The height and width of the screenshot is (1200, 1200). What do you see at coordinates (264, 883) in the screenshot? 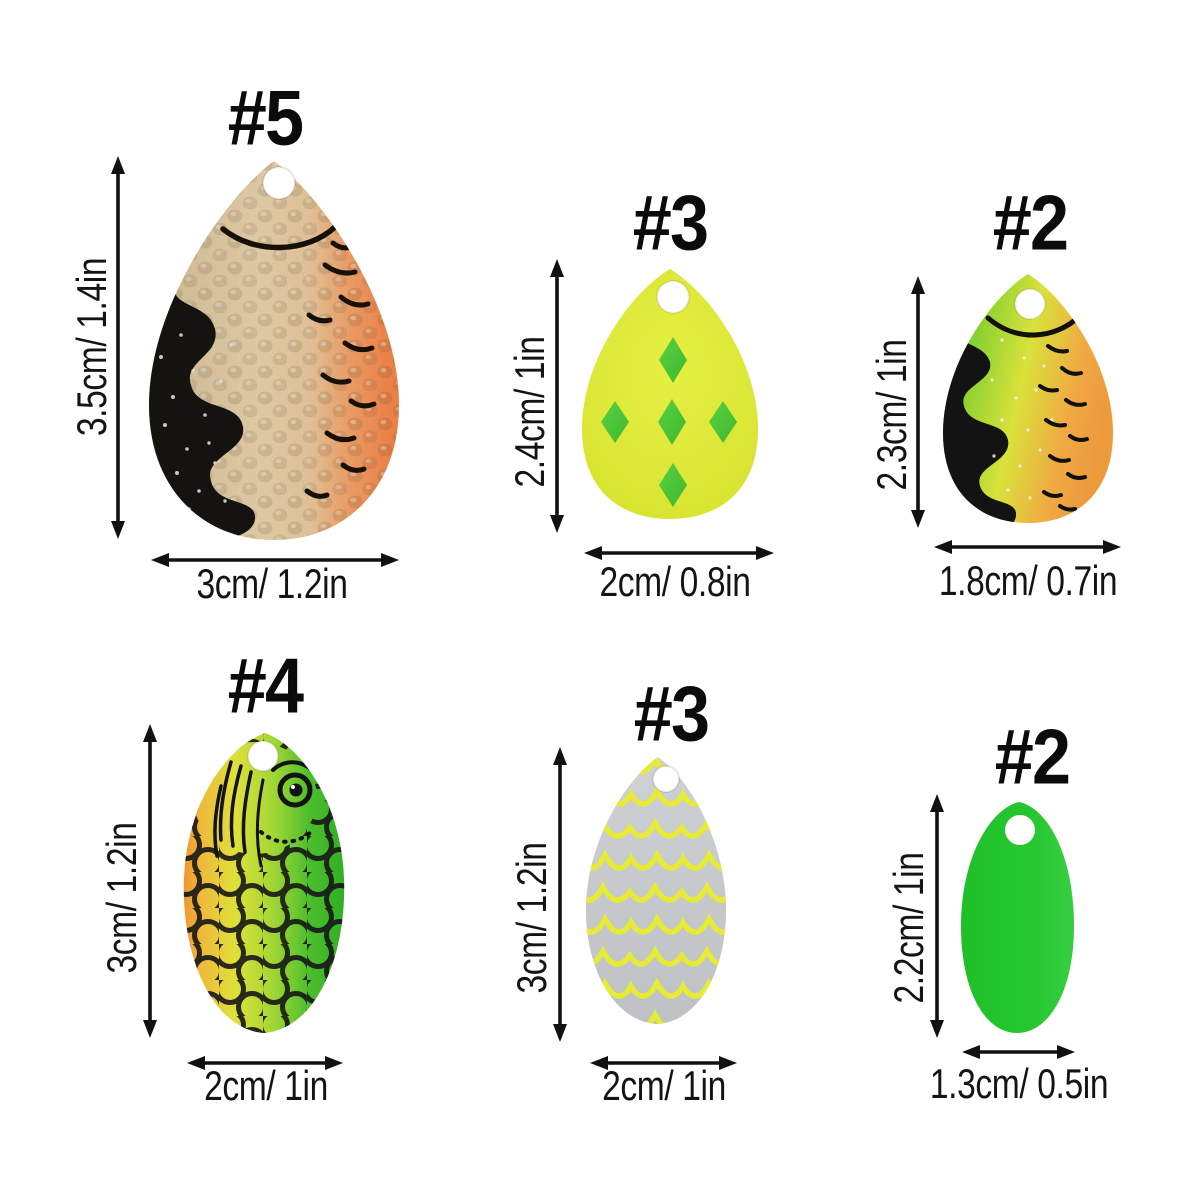
I see `blade-4-scale-image` at bounding box center [264, 883].